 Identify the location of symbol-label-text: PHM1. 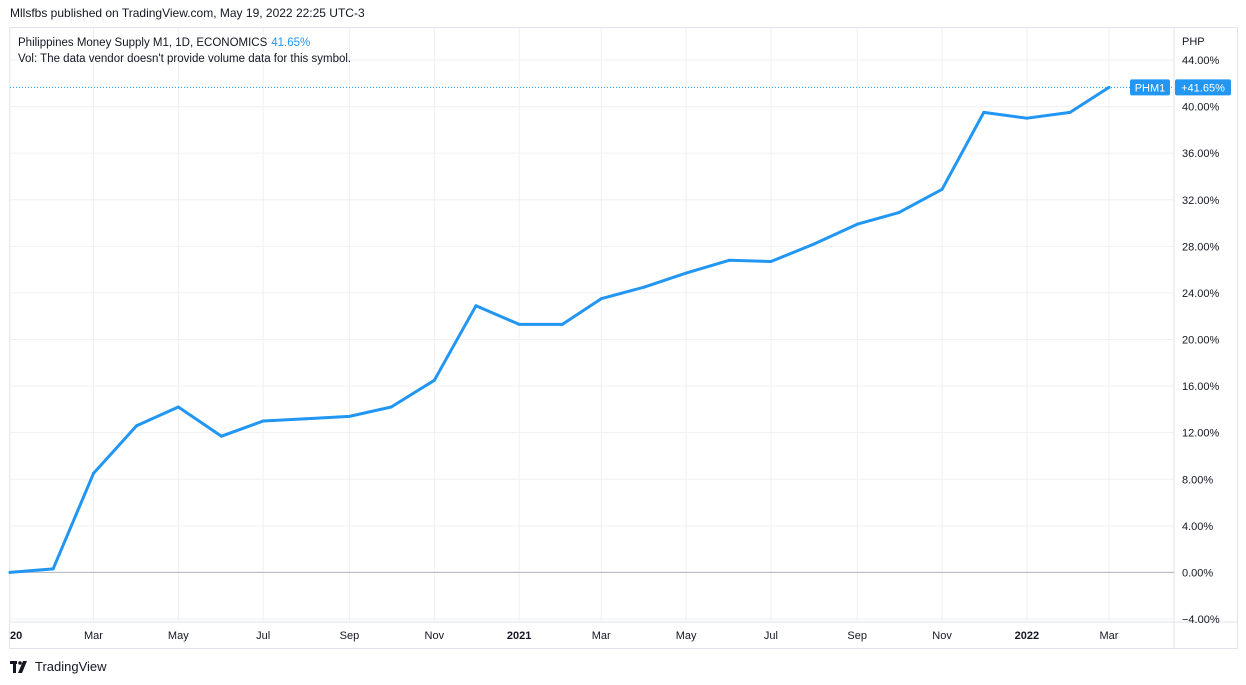
(1150, 88).